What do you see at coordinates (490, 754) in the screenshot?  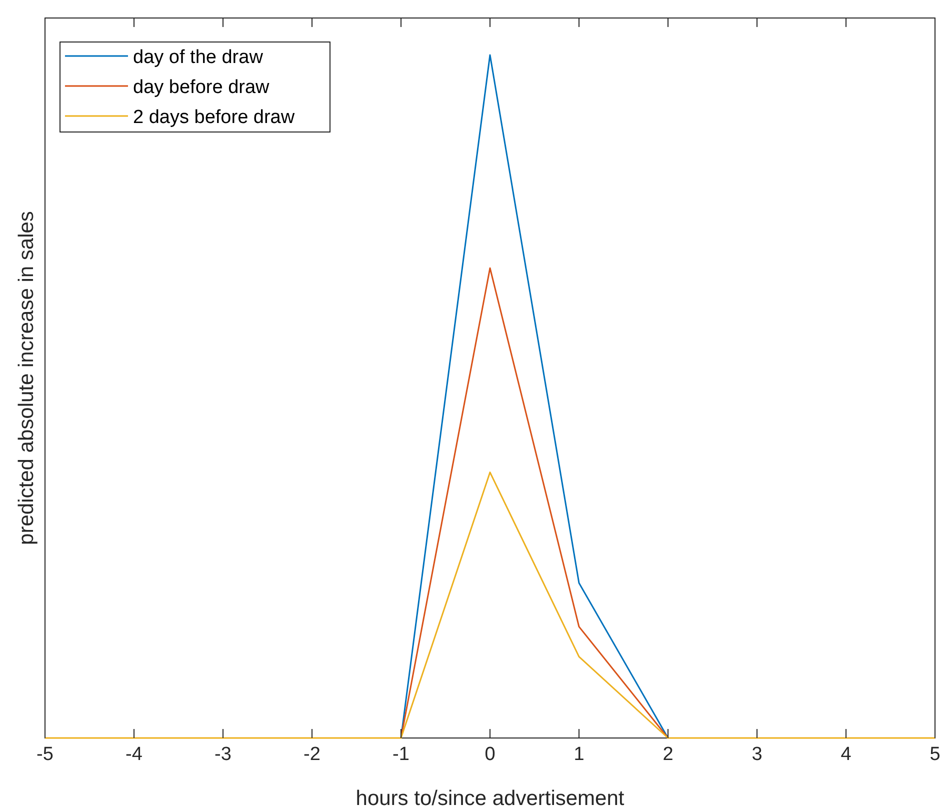 I see `x-tick-label: 0` at bounding box center [490, 754].